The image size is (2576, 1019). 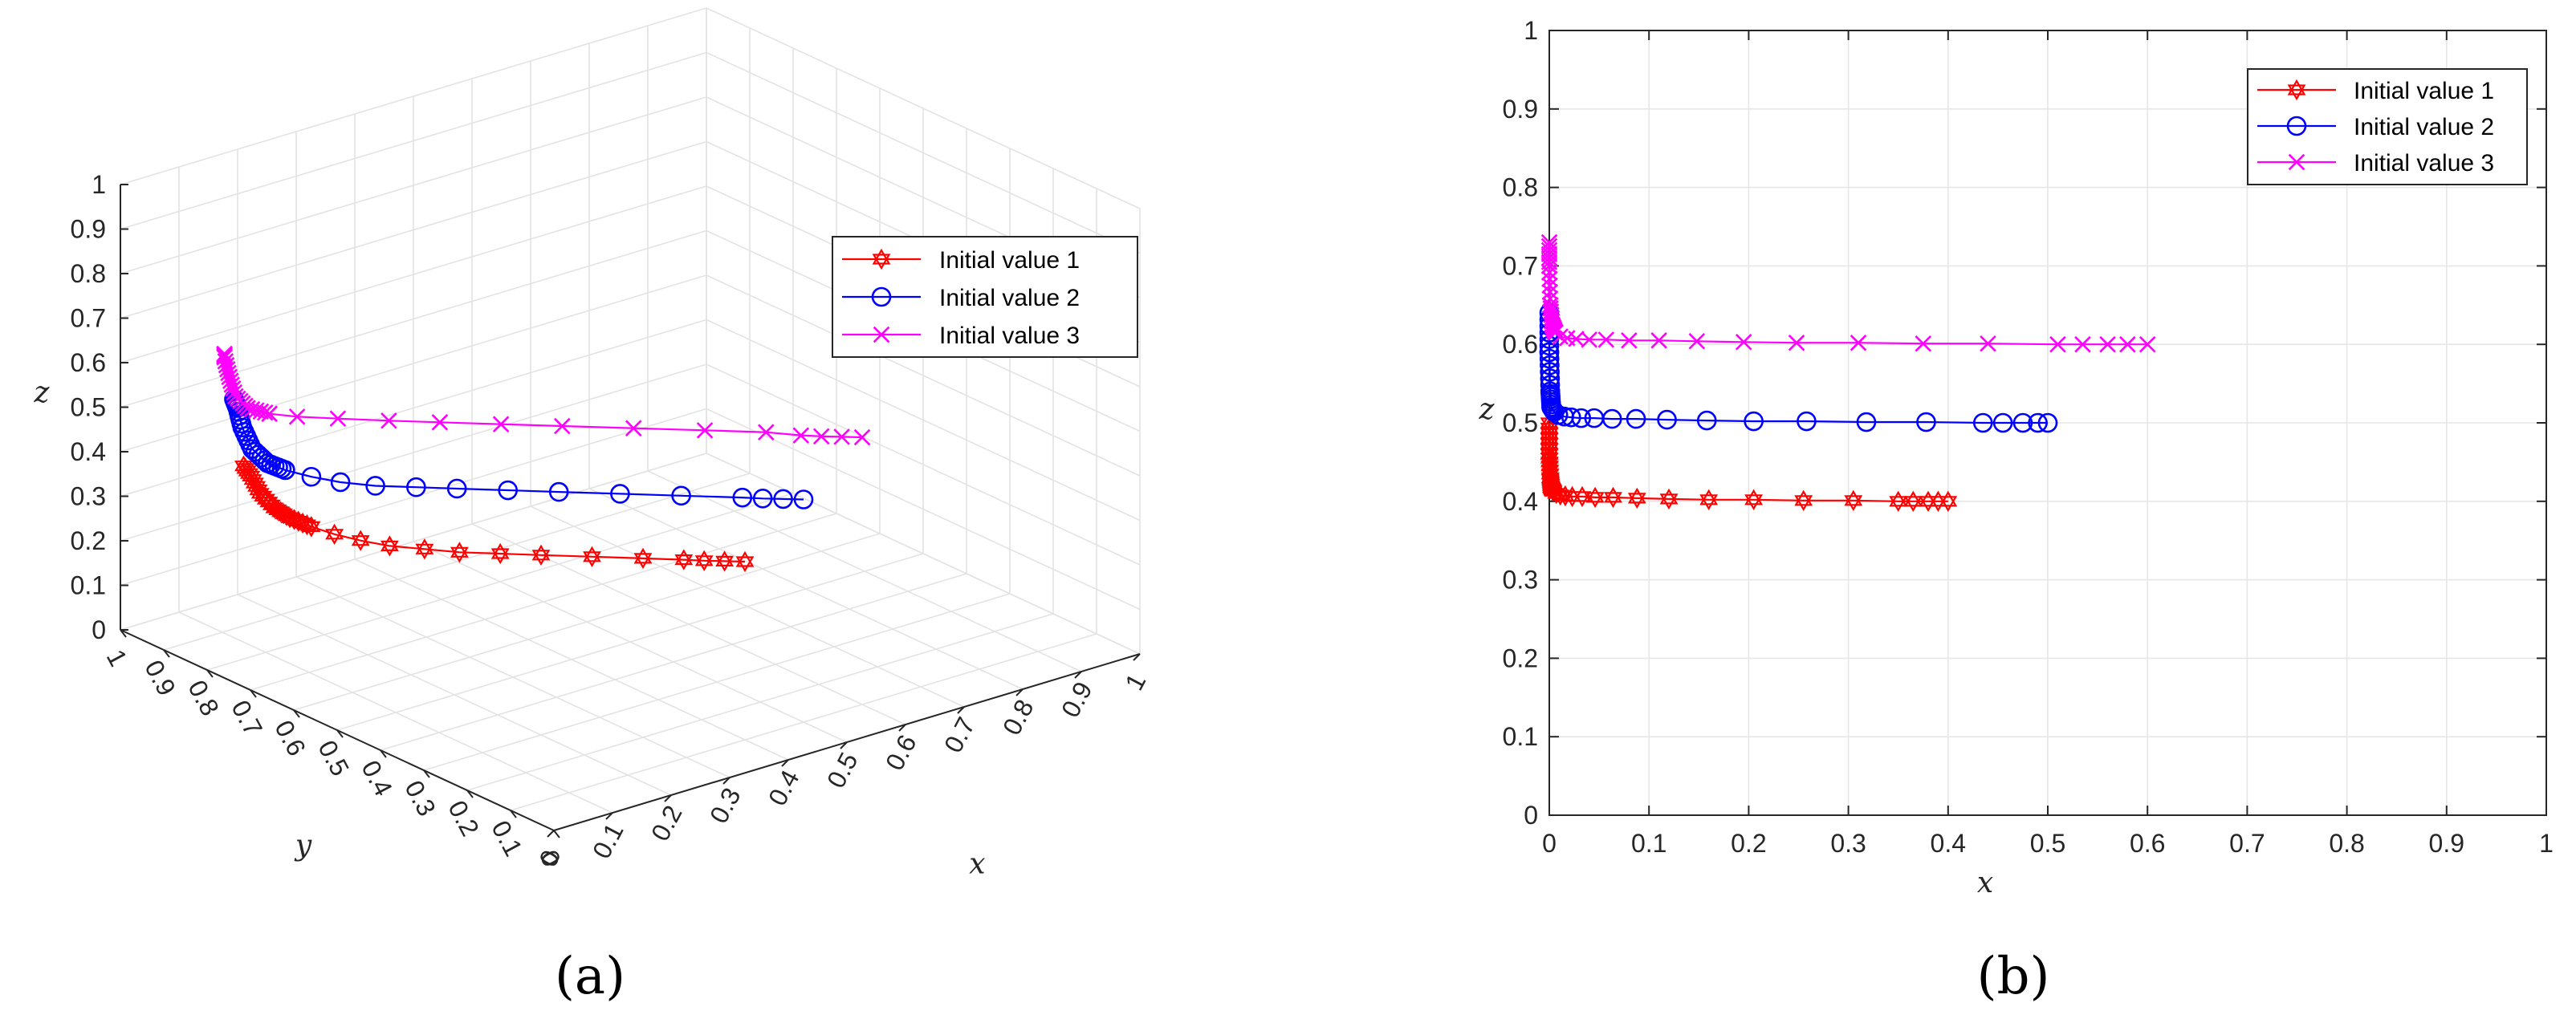 What do you see at coordinates (1520, 110) in the screenshot?
I see `y-tick-label: 0.9` at bounding box center [1520, 110].